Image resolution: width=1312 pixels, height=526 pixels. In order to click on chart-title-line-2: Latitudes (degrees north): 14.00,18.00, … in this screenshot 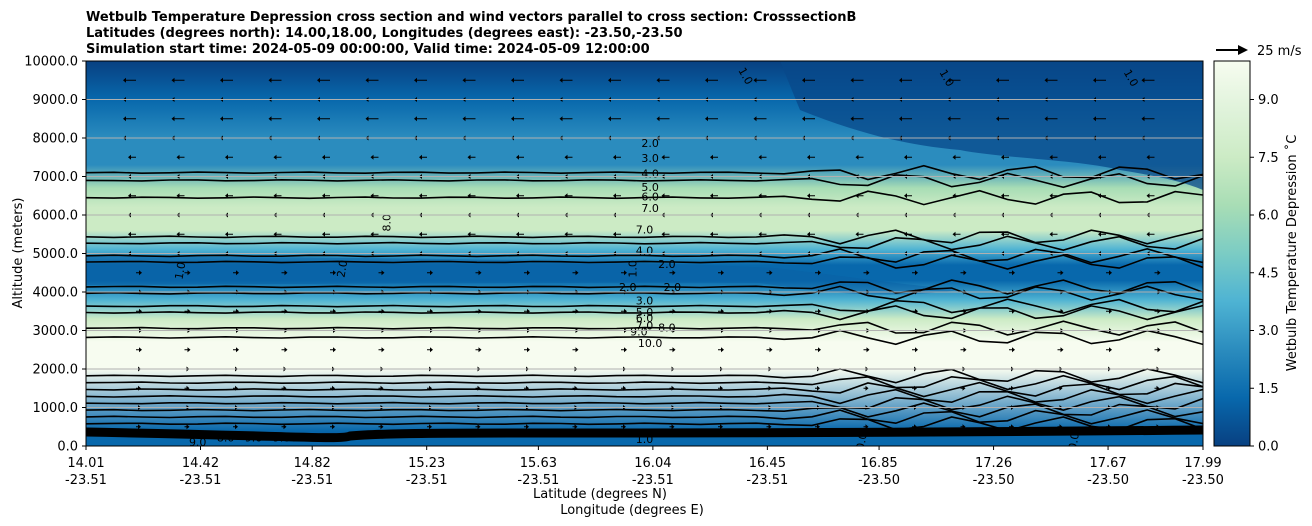, I will do `click(384, 33)`.